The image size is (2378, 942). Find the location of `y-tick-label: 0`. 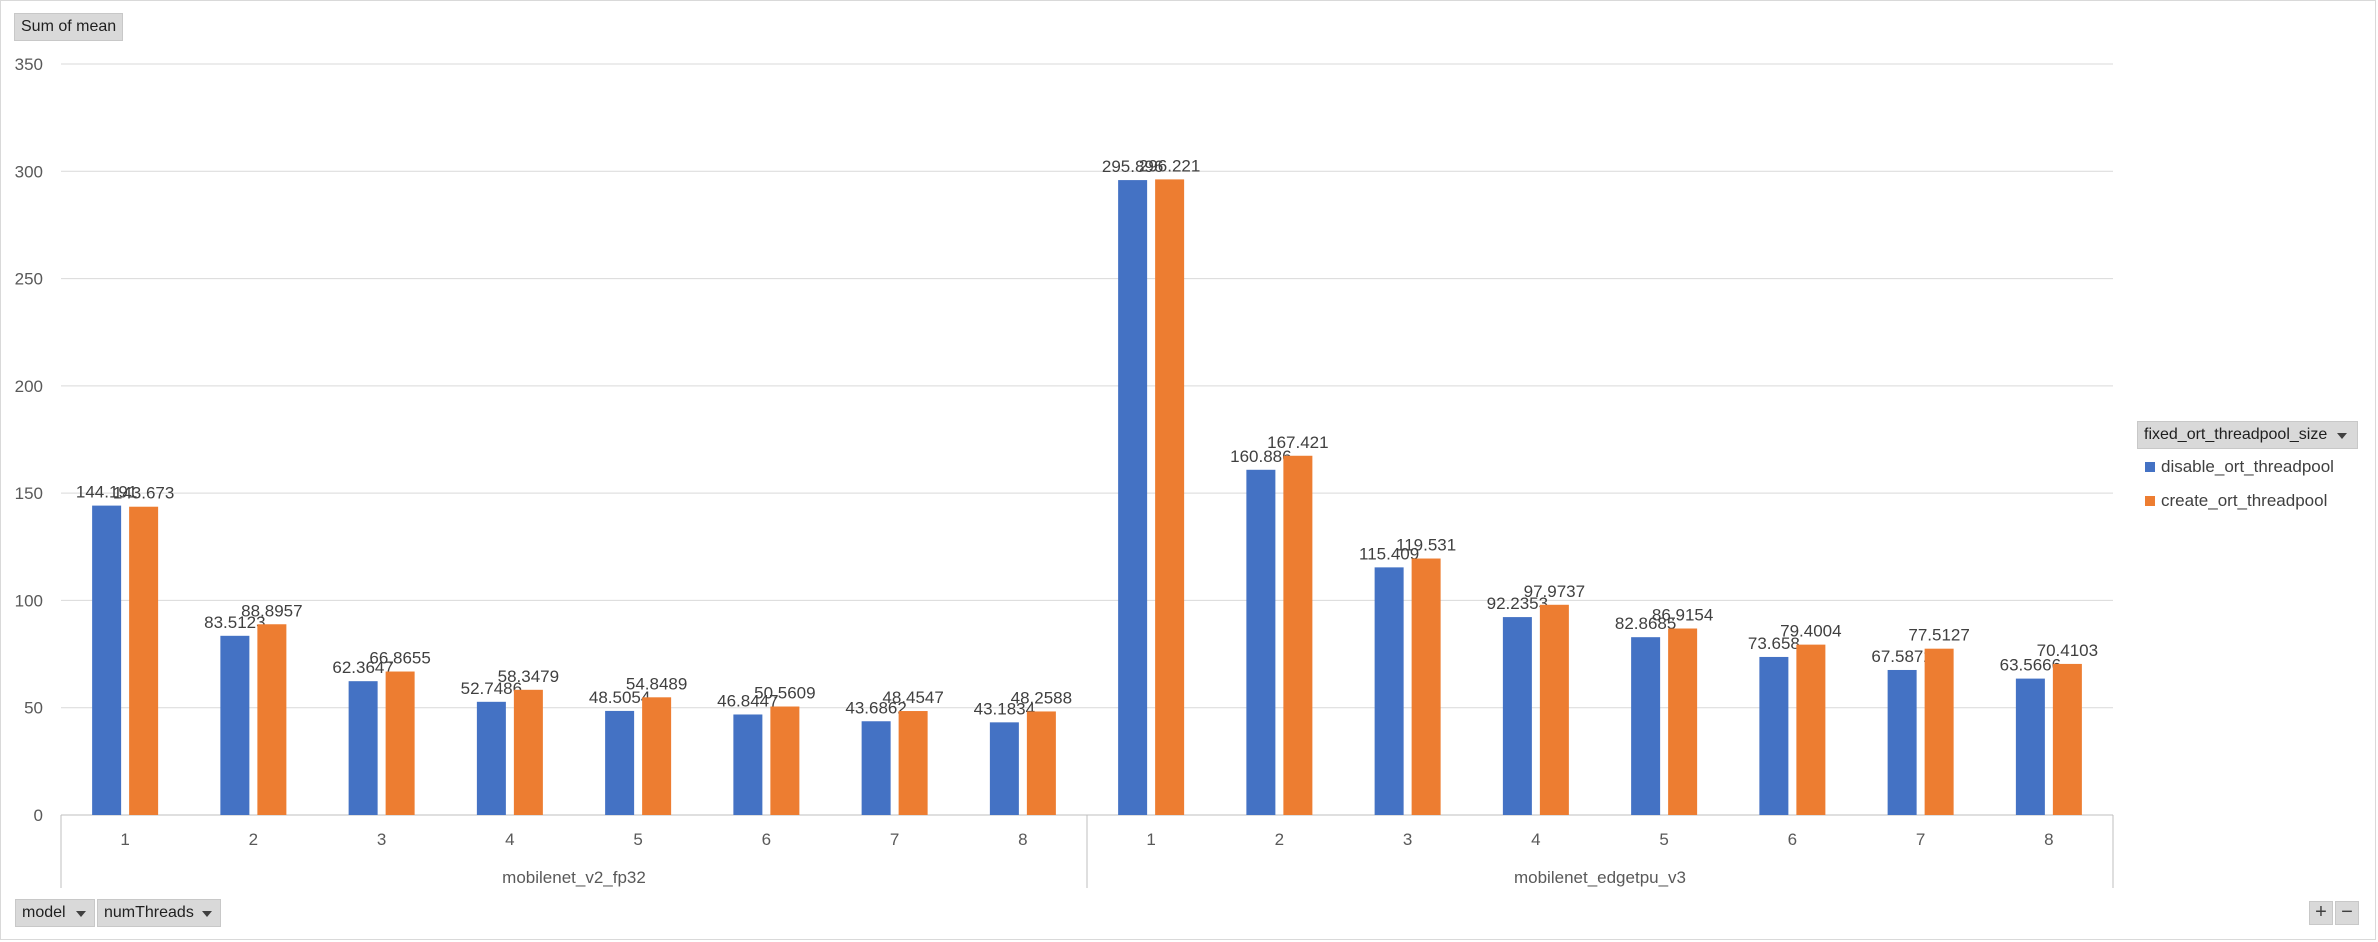

y-tick-label: 0 is located at coordinates (38, 815).